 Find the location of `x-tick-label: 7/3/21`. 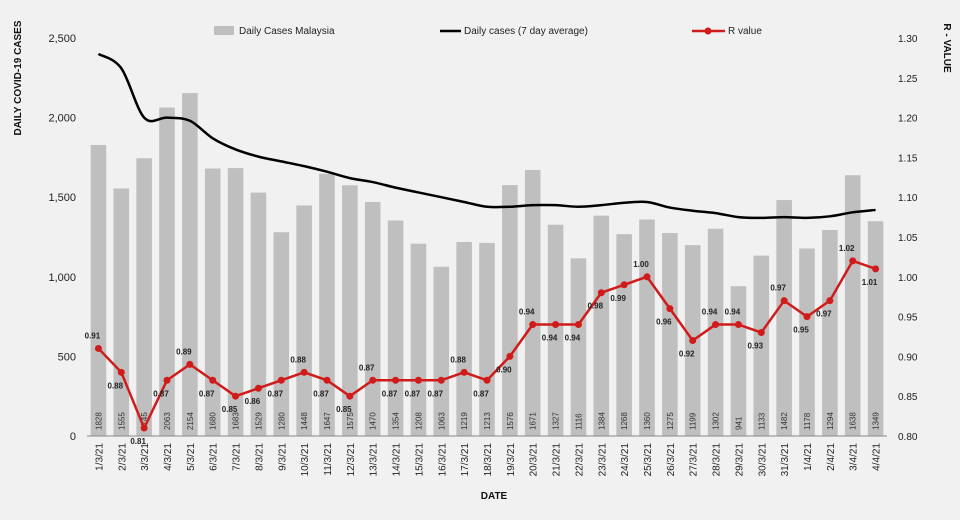

x-tick-label: 7/3/21 is located at coordinates (237, 457).